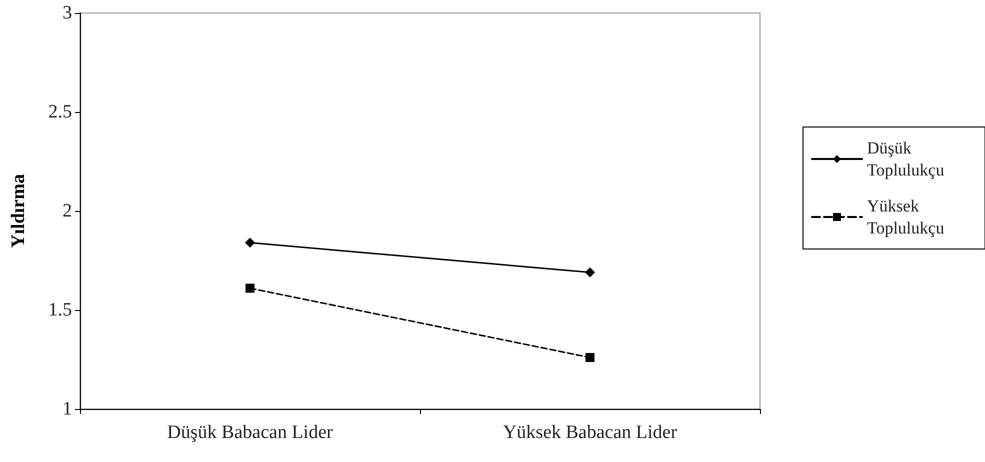 Image resolution: width=985 pixels, height=462 pixels. What do you see at coordinates (250, 432) in the screenshot?
I see `x-tick-label: Düşük Babacan Lider` at bounding box center [250, 432].